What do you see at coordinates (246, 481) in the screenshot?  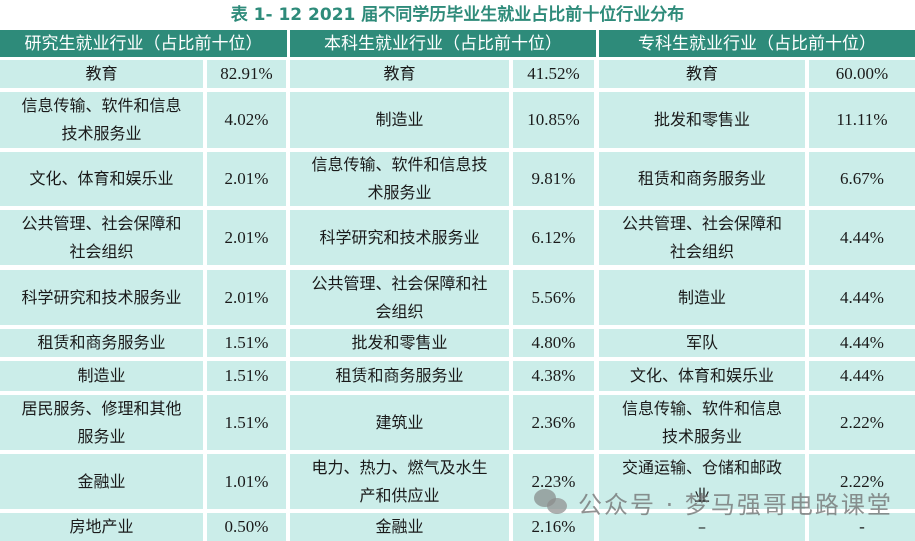 I see `percentage-cell: 1.01%` at bounding box center [246, 481].